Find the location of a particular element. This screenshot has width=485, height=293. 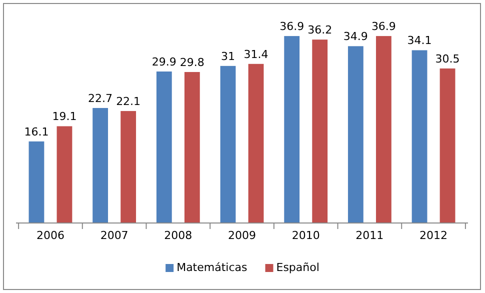

data-label: 19.1 is located at coordinates (64, 117).